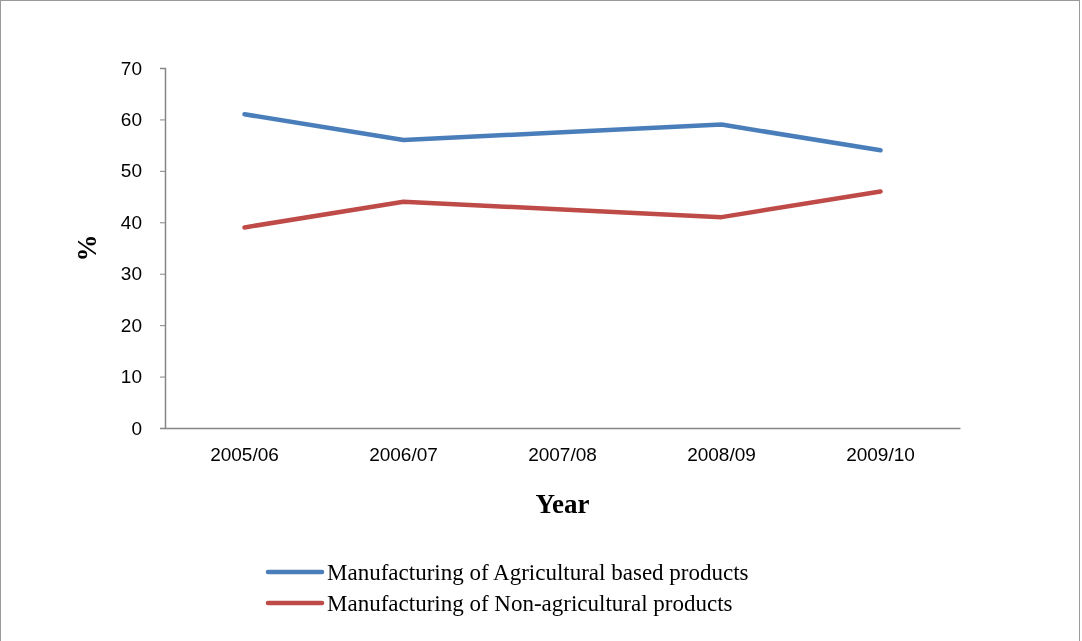 This screenshot has height=641, width=1082. I want to click on y-tick-label: 30, so click(131, 274).